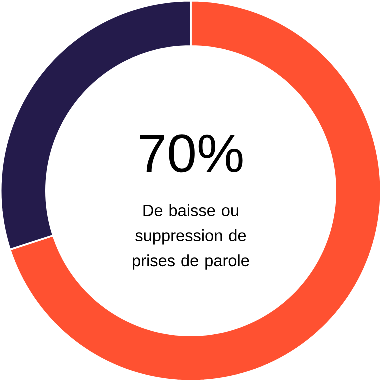 This screenshot has width=382, height=382. What do you see at coordinates (191, 237) in the screenshot?
I see `text: De baisse ou suppression de prises de parole` at bounding box center [191, 237].